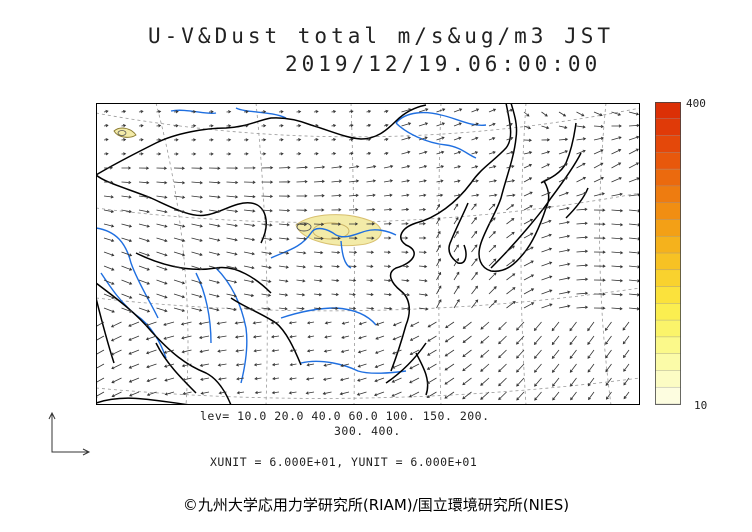 Image resolution: width=752 pixels, height=532 pixels. Describe the element at coordinates (376, 505) in the screenshot. I see `copyright-credit: ©九州大学応用力学研究所(RIAM)/国立環境研究所(NIES)` at that location.